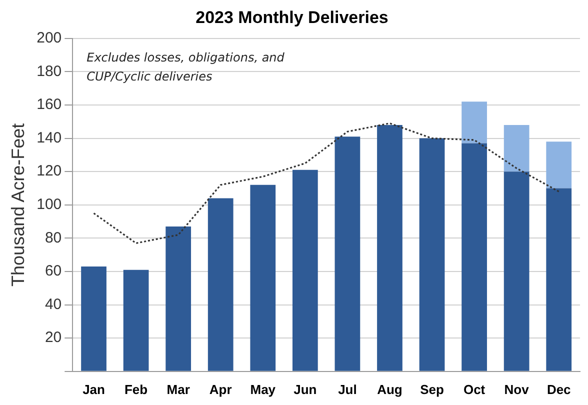 This screenshot has width=588, height=405. Describe the element at coordinates (53, 271) in the screenshot. I see `y-tick-label: 60` at that location.